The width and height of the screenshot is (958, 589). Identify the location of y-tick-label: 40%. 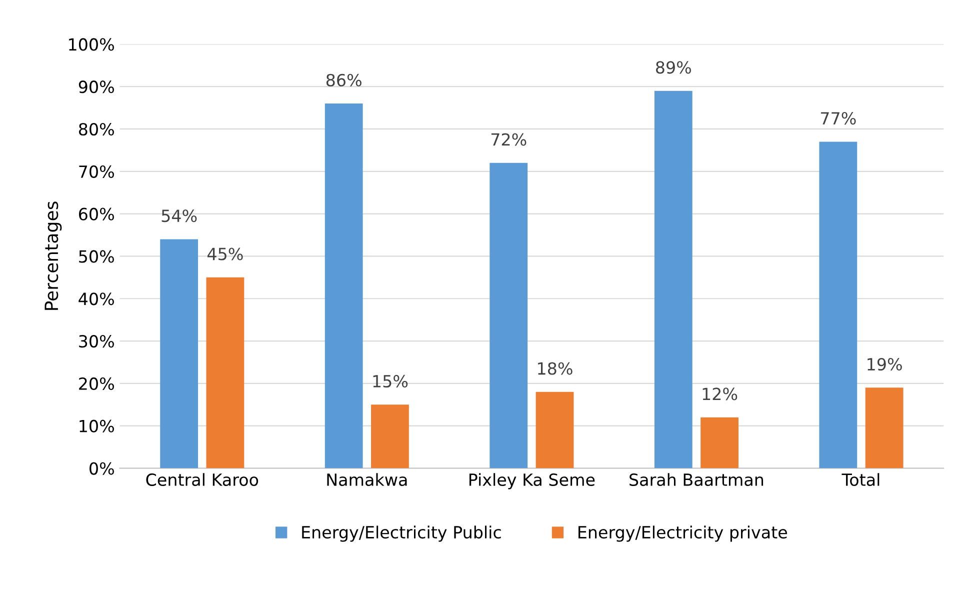
(96, 299).